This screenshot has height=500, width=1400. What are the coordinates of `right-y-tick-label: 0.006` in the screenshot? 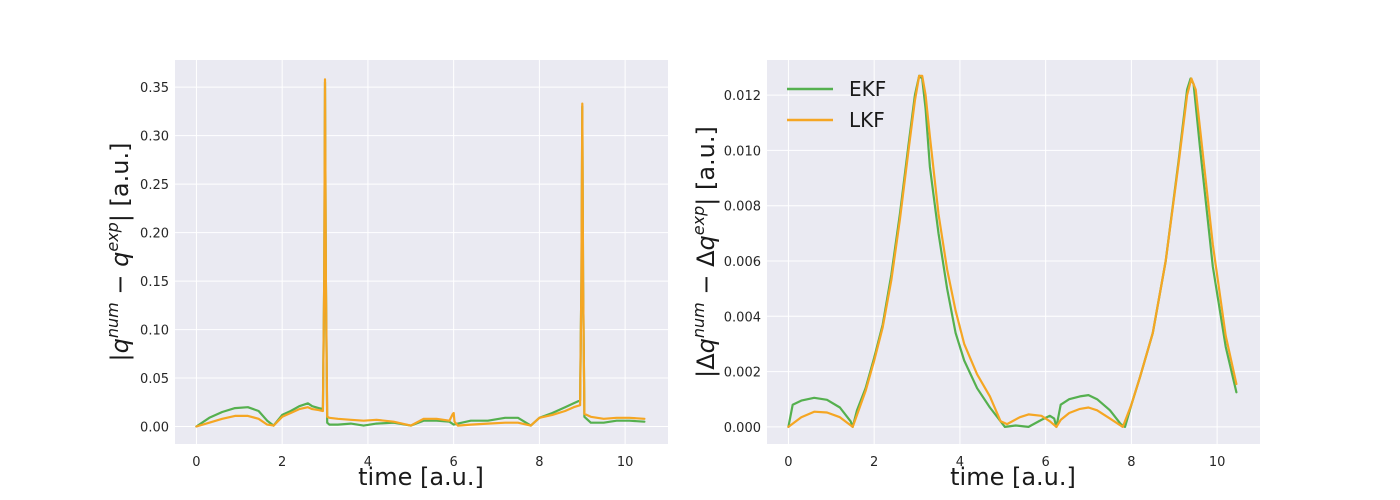 It's located at (742, 262).